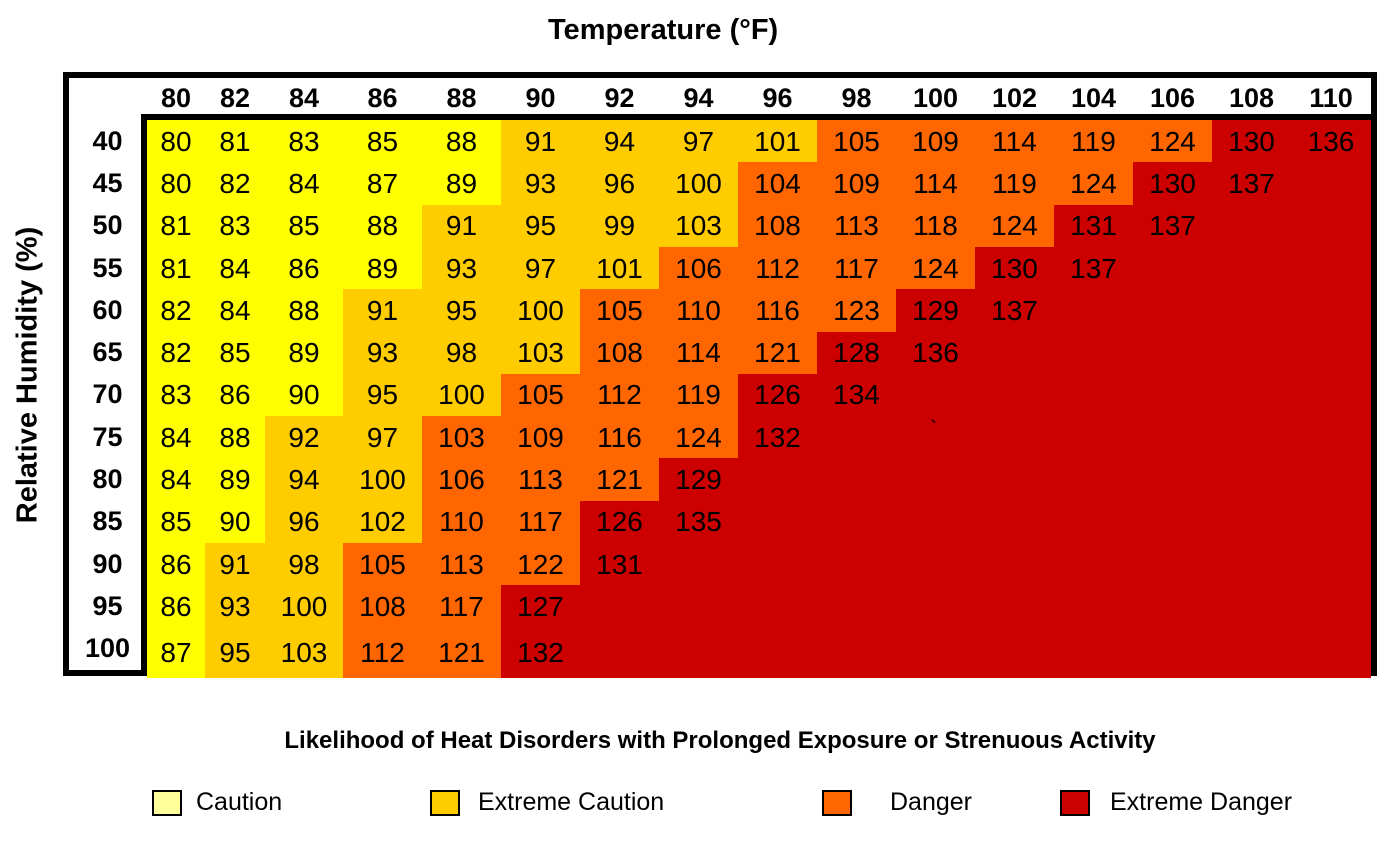 This screenshot has height=841, width=1394. Describe the element at coordinates (619, 183) in the screenshot. I see `heat-value-label: 96` at that location.